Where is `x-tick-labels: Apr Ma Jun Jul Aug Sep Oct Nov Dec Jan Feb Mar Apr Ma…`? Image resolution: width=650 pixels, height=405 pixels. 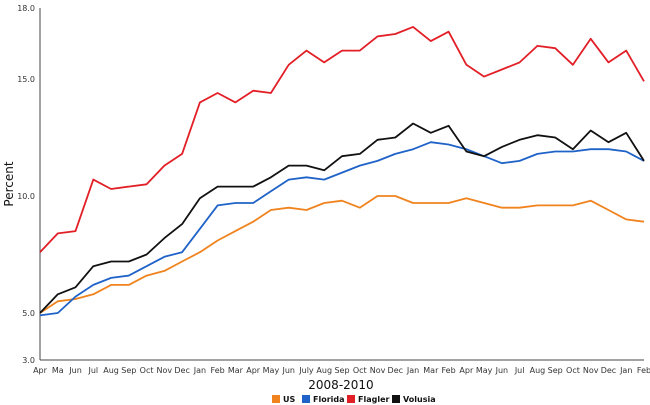 x-tick-labels: Apr Ma Jun Jul Aug Sep Oct Nov Dec Jan Feb Mar Apr Ma… is located at coordinates (341, 370).